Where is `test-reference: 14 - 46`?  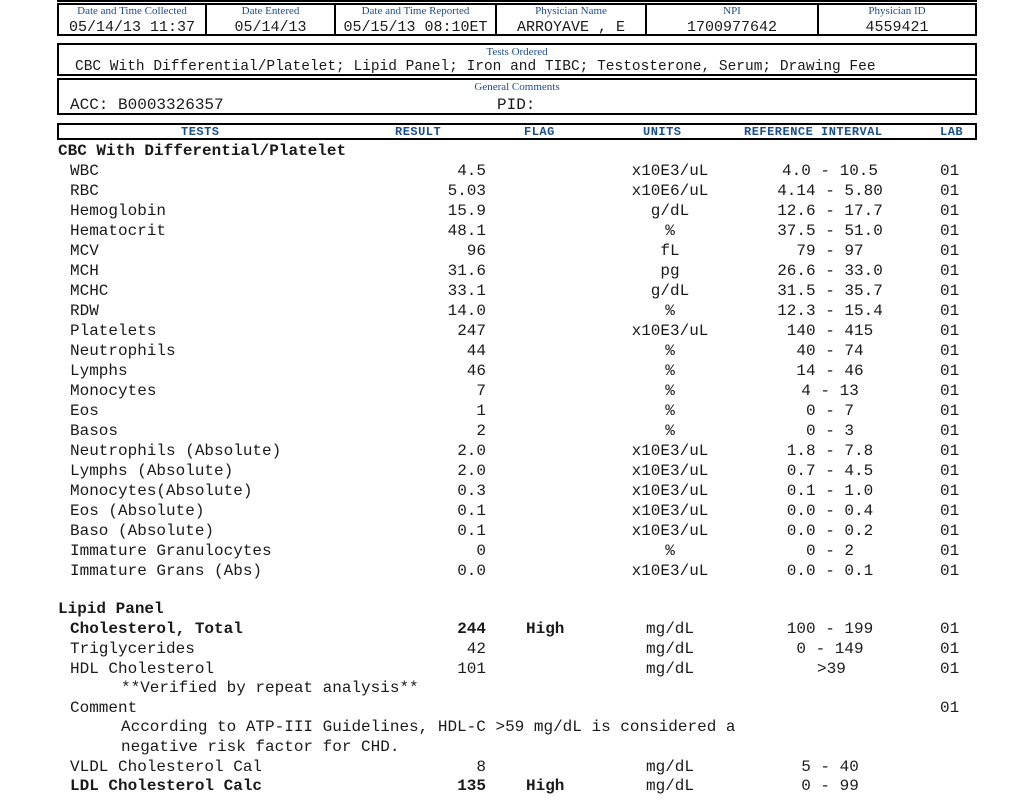
test-reference: 14 - 46 is located at coordinates (830, 371).